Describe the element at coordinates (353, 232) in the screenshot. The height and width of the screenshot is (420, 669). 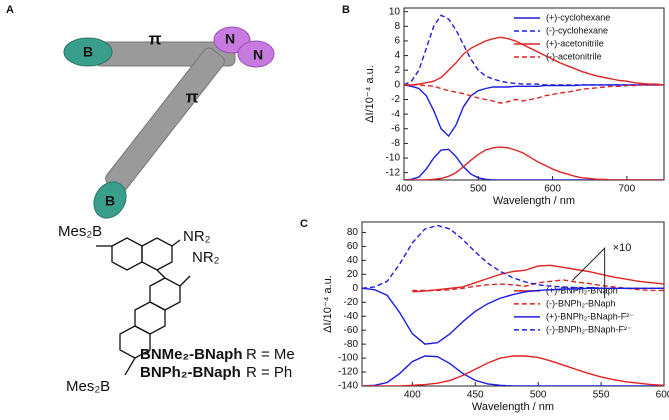
I see `y-tick-label: 80` at that location.